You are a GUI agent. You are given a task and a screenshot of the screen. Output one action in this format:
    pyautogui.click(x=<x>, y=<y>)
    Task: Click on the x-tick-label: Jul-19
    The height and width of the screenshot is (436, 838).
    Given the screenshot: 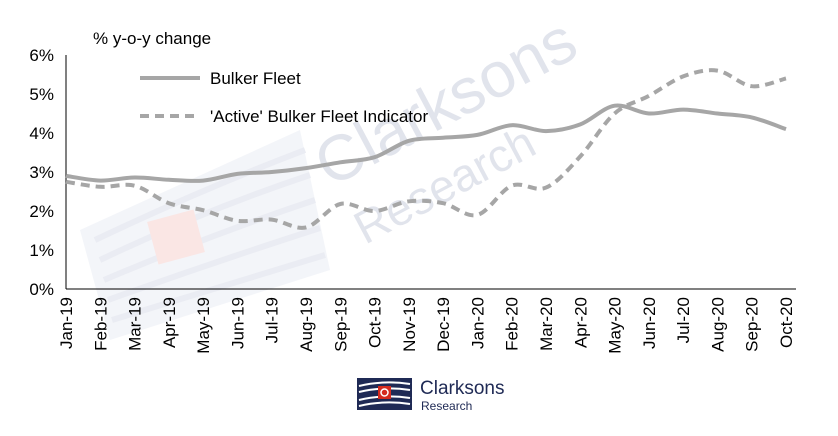 What is the action you would take?
    pyautogui.click(x=272, y=320)
    